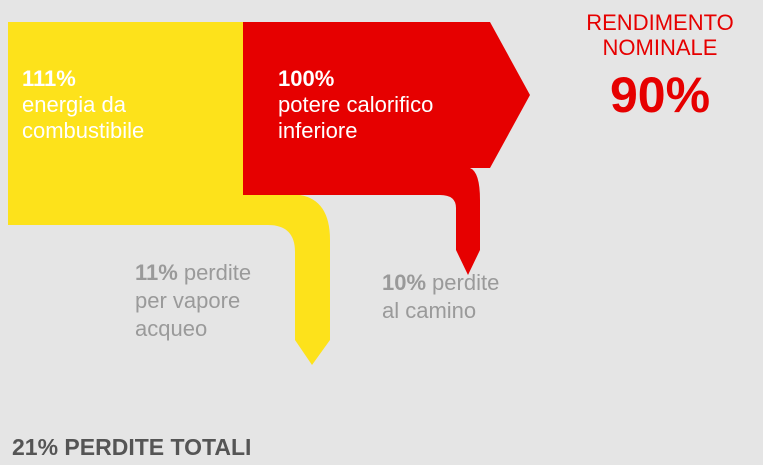  Describe the element at coordinates (217, 272) in the screenshot. I see `vapor-loss-line: perdite` at that location.